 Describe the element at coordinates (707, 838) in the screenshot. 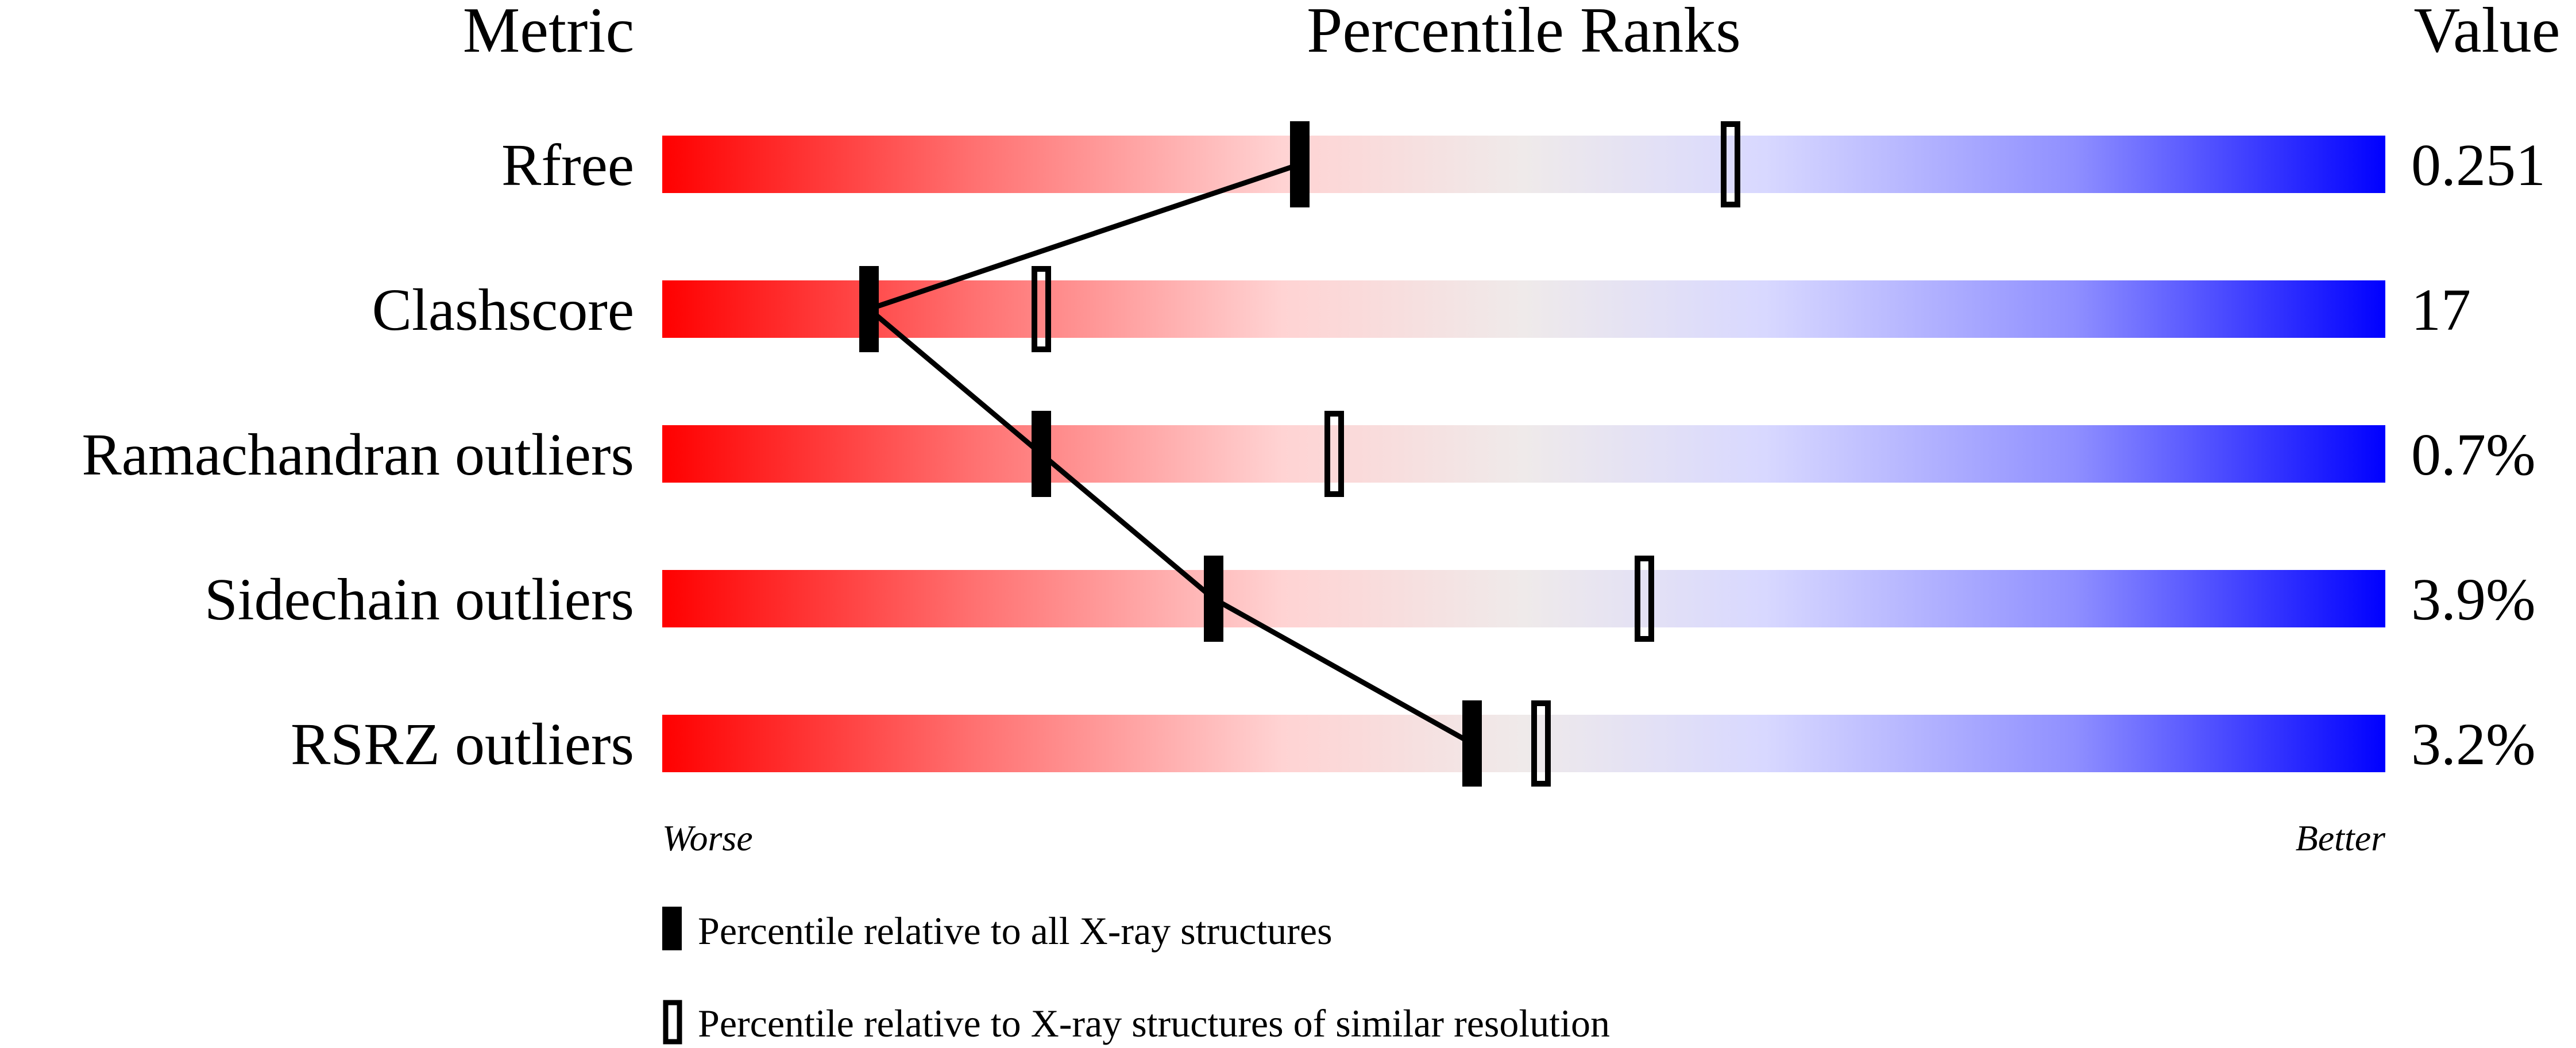

I see `worse-label: Worse` at that location.